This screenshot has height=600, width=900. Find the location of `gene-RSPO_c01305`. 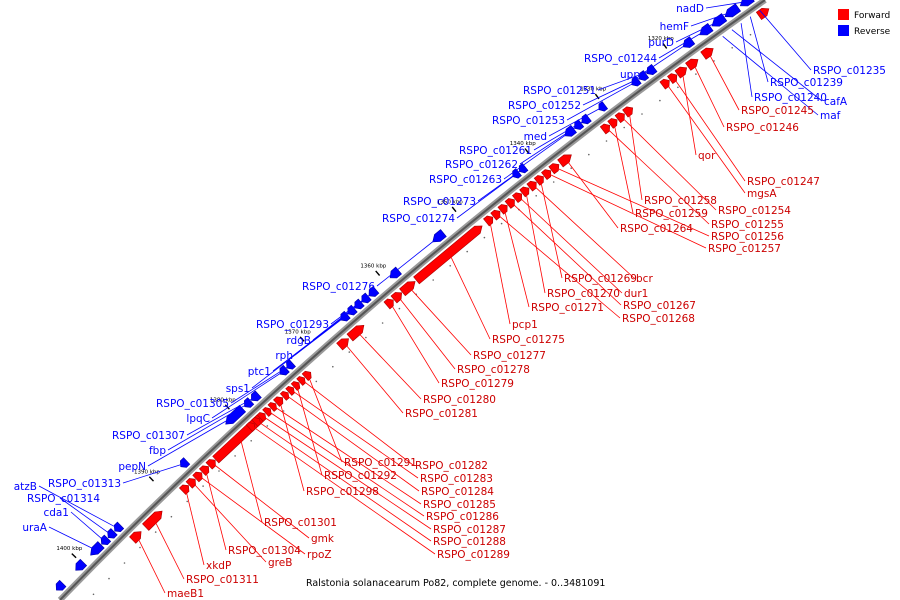

gene-RSPO_c01305 is located at coordinates (291, 364).